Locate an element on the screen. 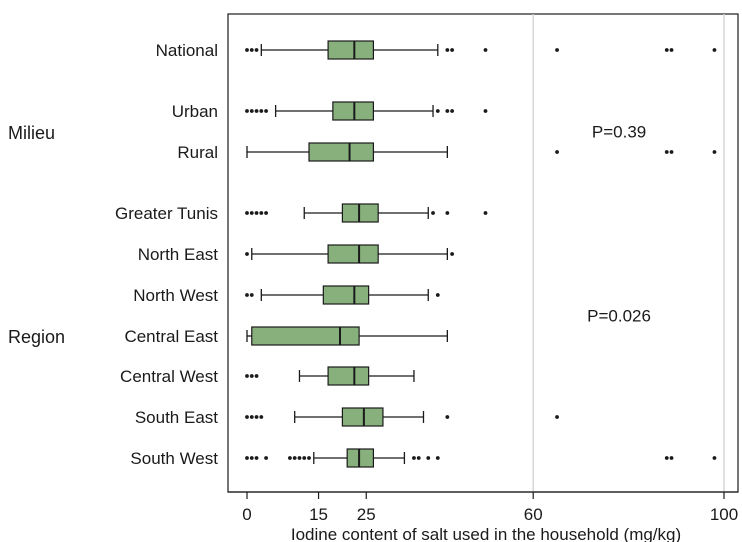 The image size is (742, 542). x-tick-label: 60 is located at coordinates (533, 514).